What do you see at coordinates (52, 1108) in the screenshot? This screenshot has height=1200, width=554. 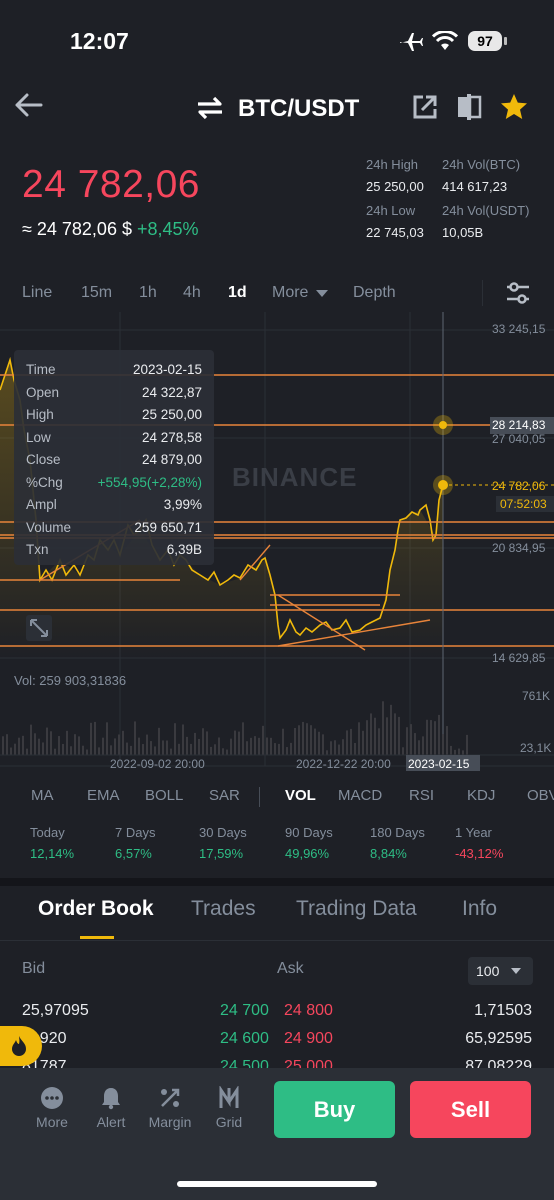 I see `bottom-more: More` at bounding box center [52, 1108].